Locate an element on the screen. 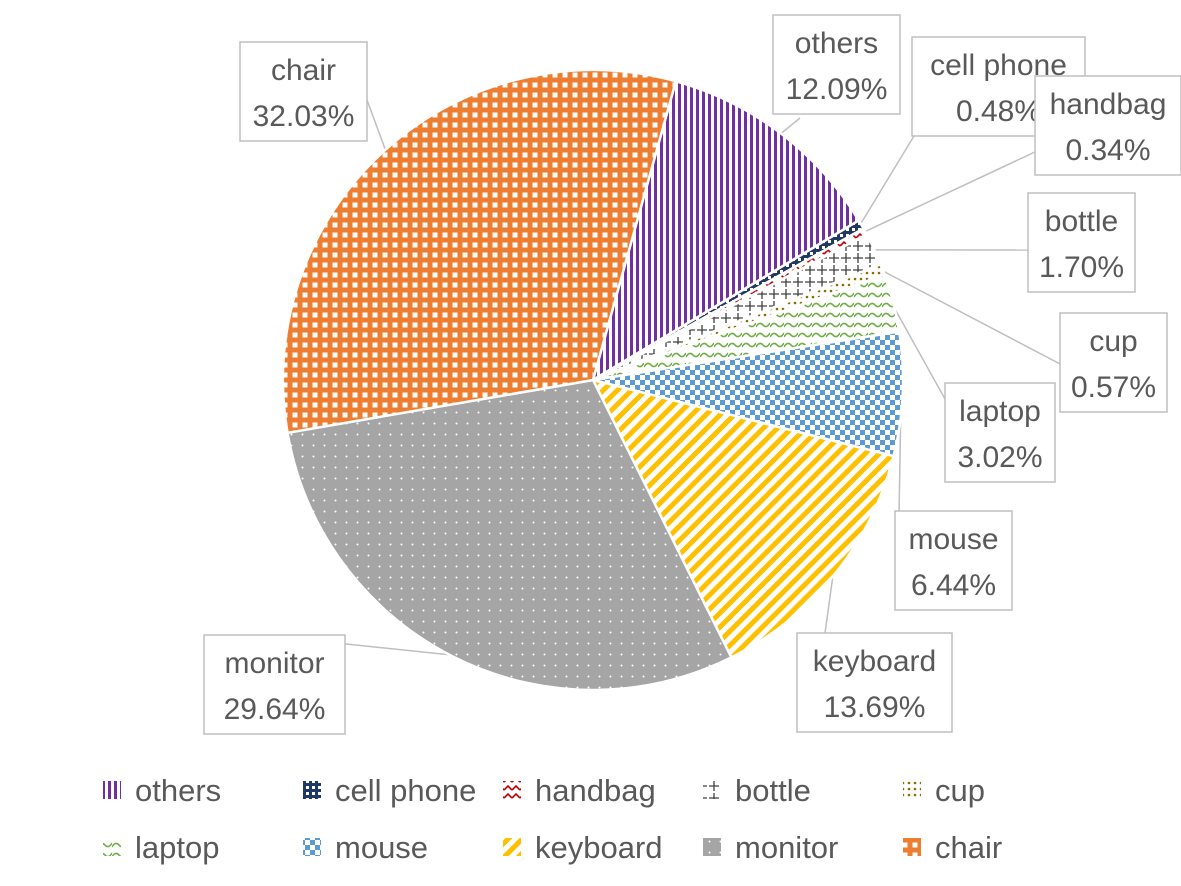  data-label-value-cup: 0.57% is located at coordinates (1113, 387).